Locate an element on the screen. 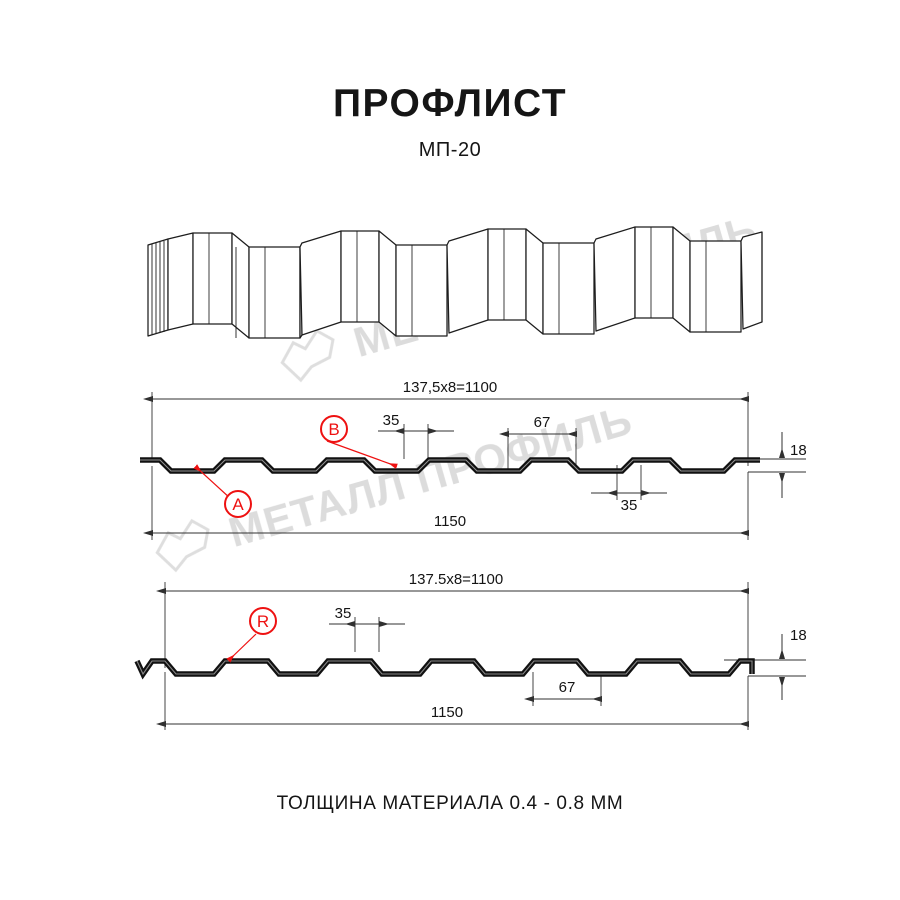 This screenshot has height=900, width=900. dim-top-pitch: 137,5x8=1100 is located at coordinates (446, 390).